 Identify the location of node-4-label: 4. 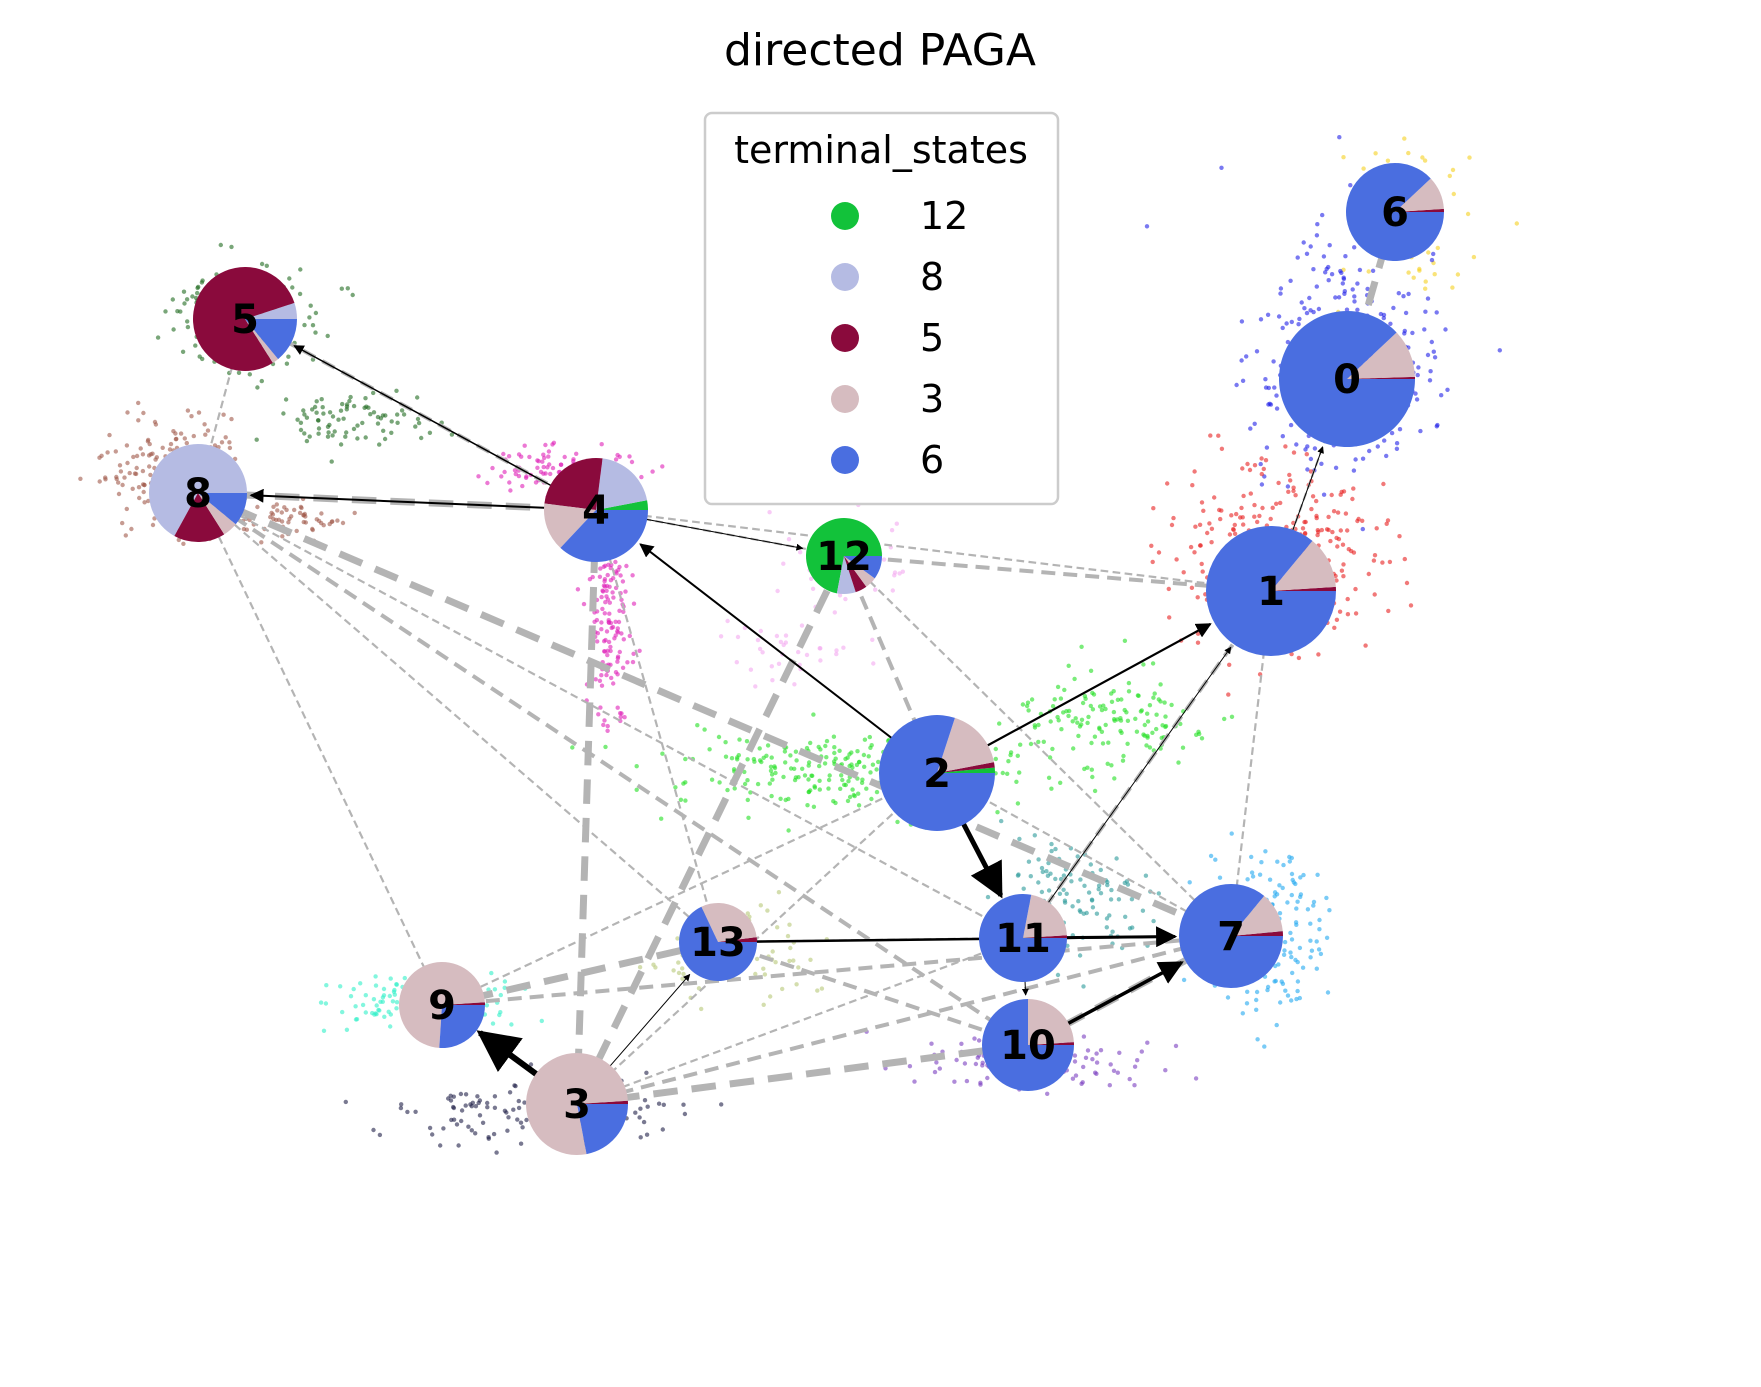
(596, 511).